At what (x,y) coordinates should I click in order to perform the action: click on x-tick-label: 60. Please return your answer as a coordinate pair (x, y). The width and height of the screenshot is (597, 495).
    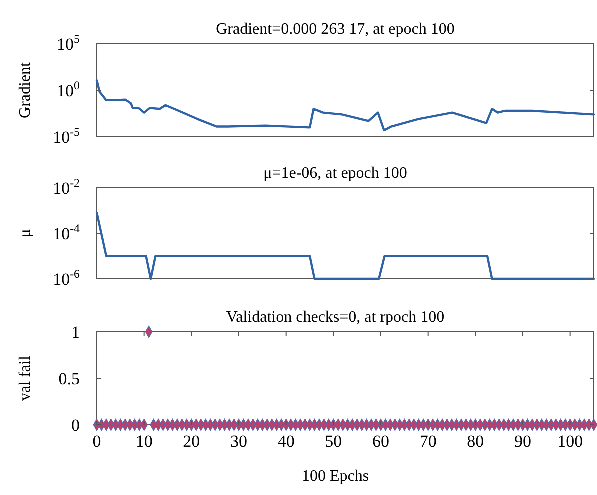
    Looking at the image, I should click on (381, 441).